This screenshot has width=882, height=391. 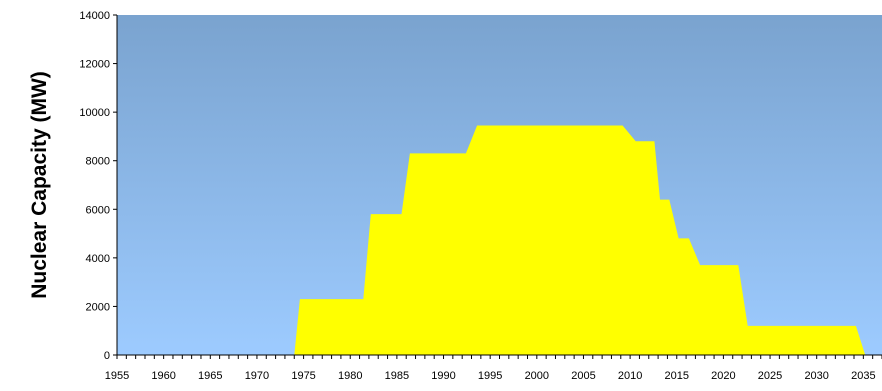 I want to click on x-tick-label: 2005, so click(x=583, y=376).